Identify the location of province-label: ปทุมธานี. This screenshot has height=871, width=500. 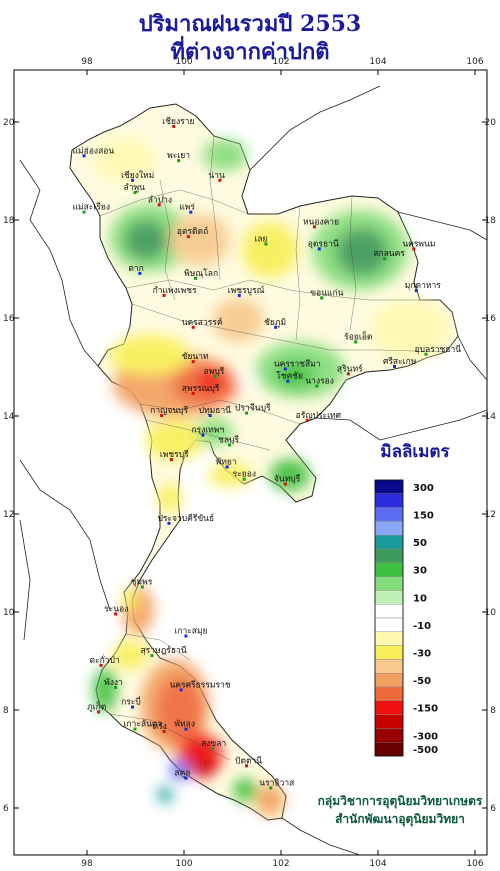
(215, 410).